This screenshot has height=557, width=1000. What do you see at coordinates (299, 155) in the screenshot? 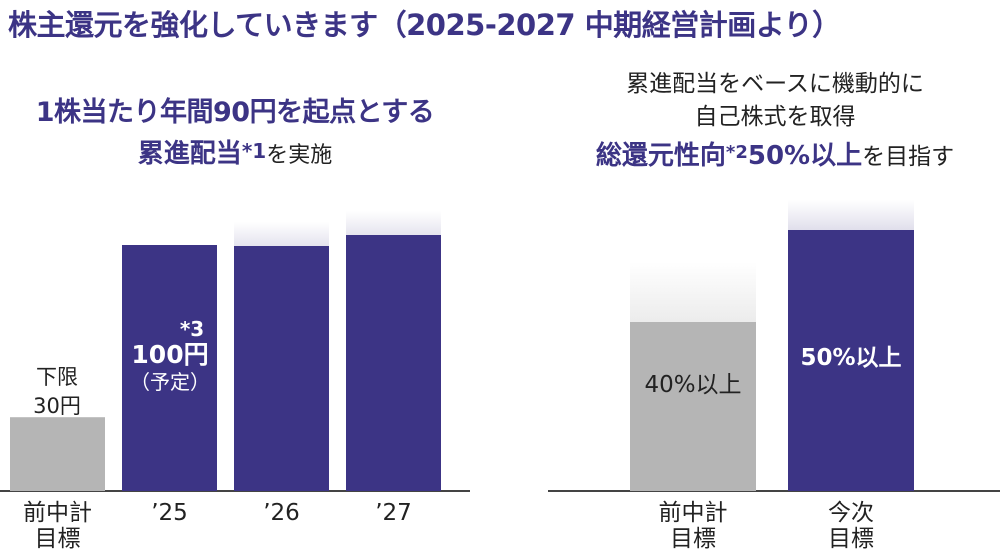
I see `left-heading-suffix: を実施` at bounding box center [299, 155].